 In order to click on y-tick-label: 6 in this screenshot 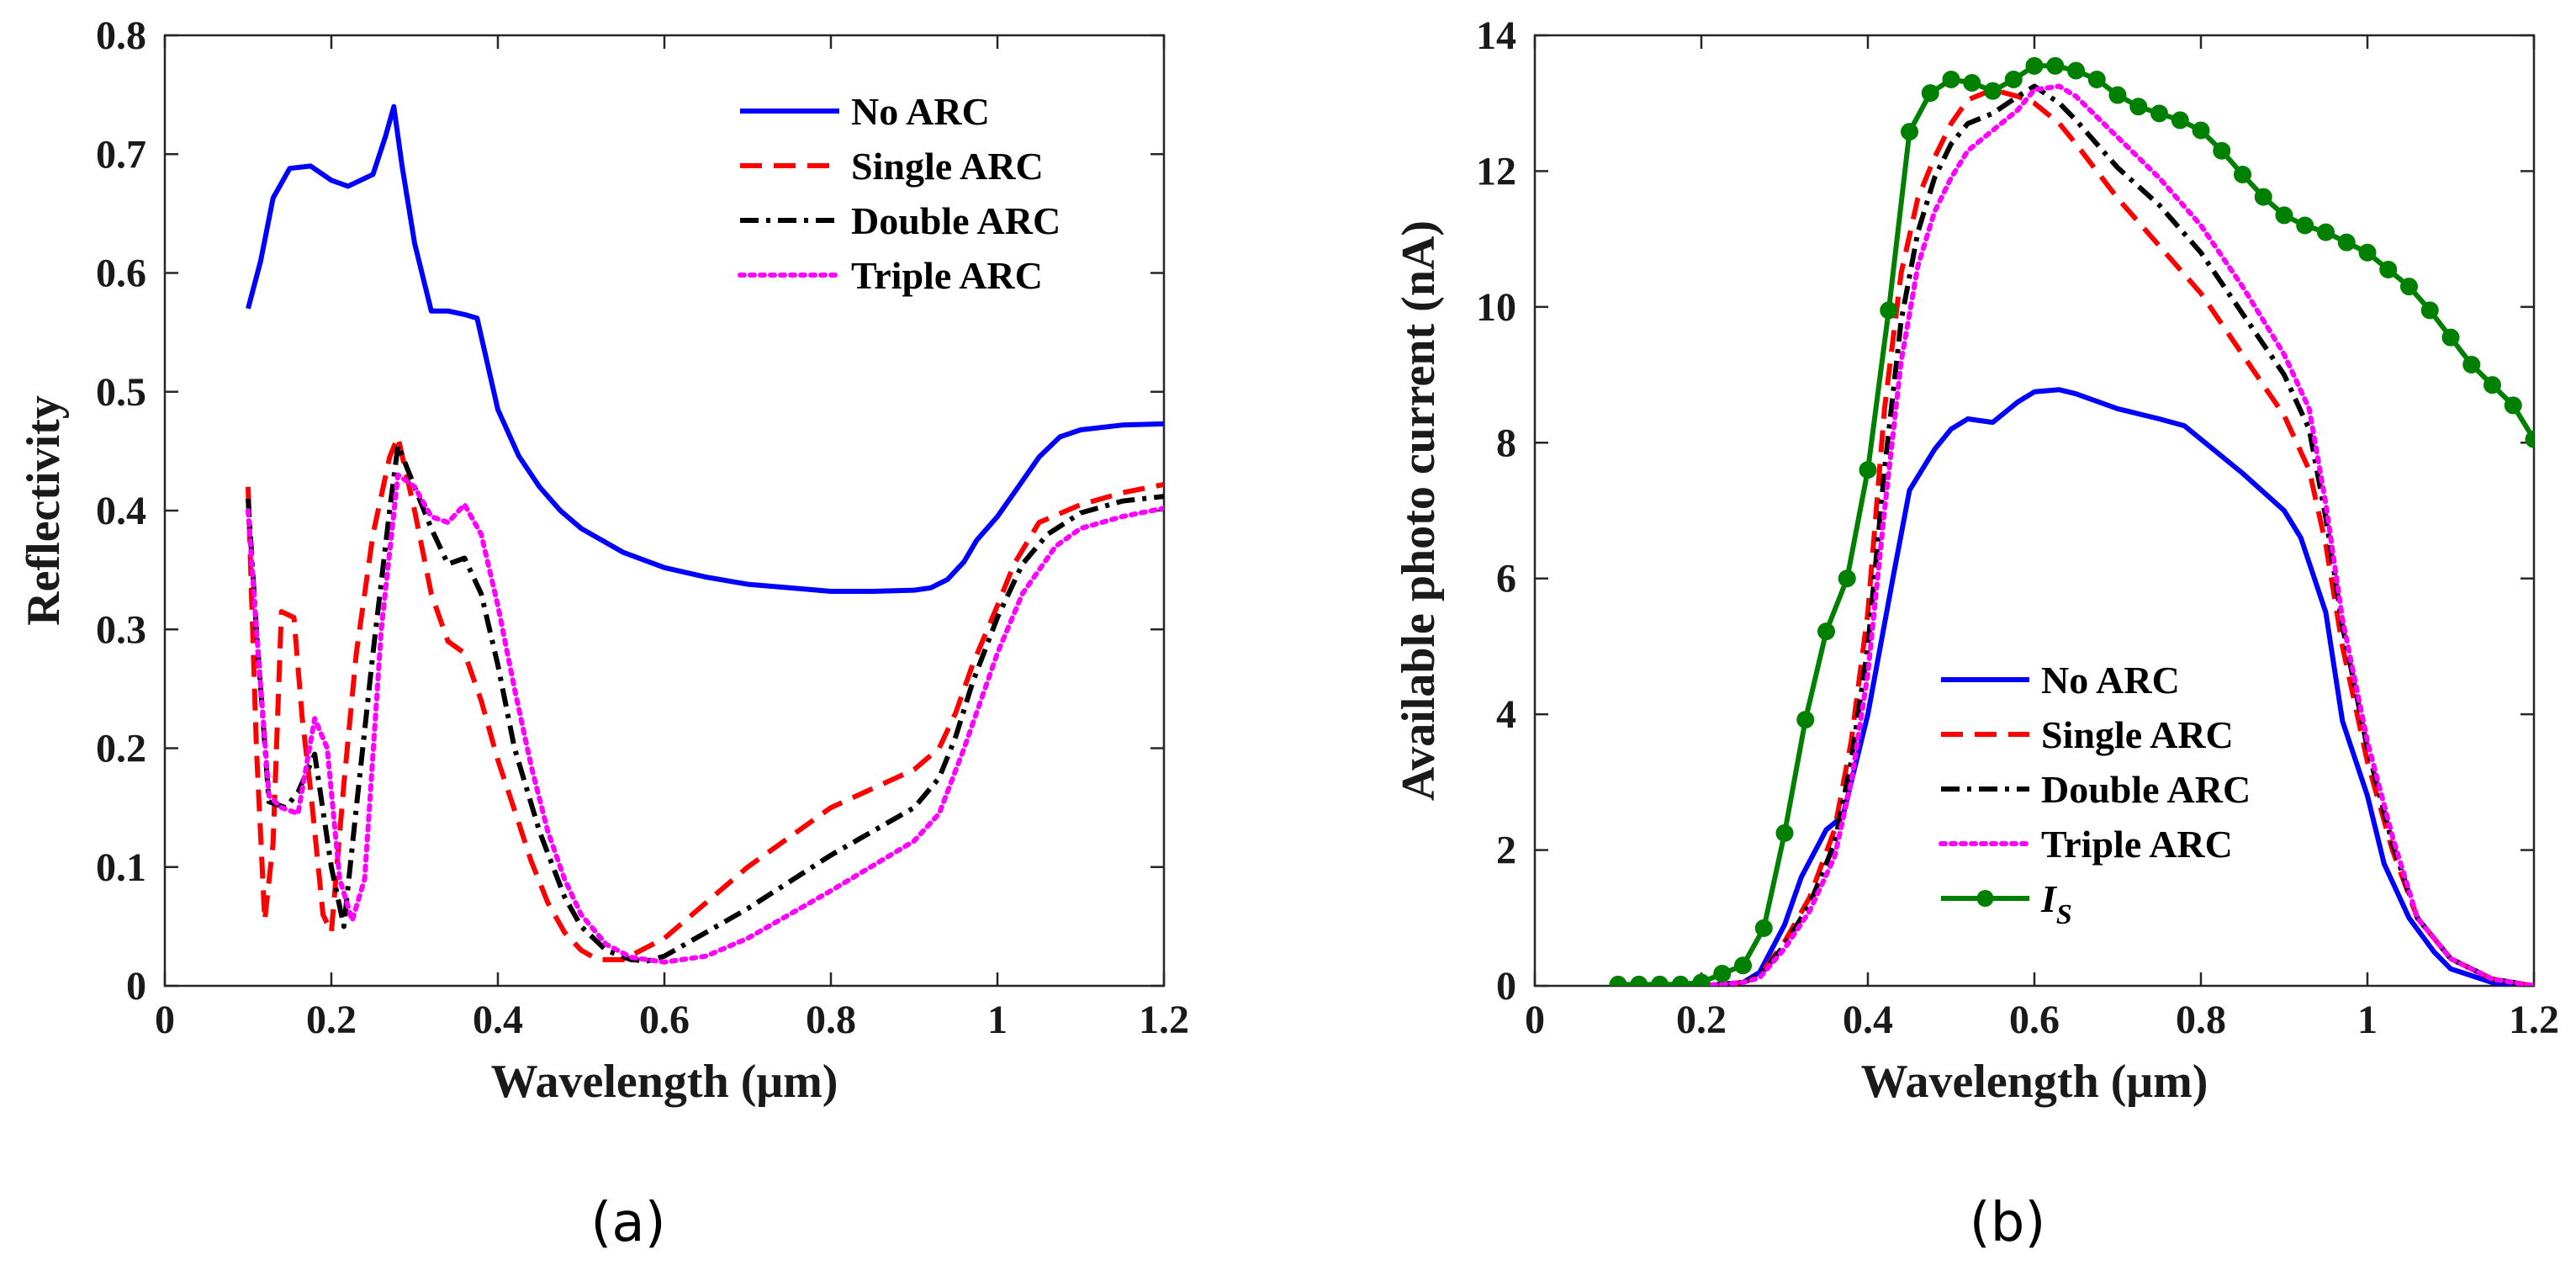, I will do `click(1506, 579)`.